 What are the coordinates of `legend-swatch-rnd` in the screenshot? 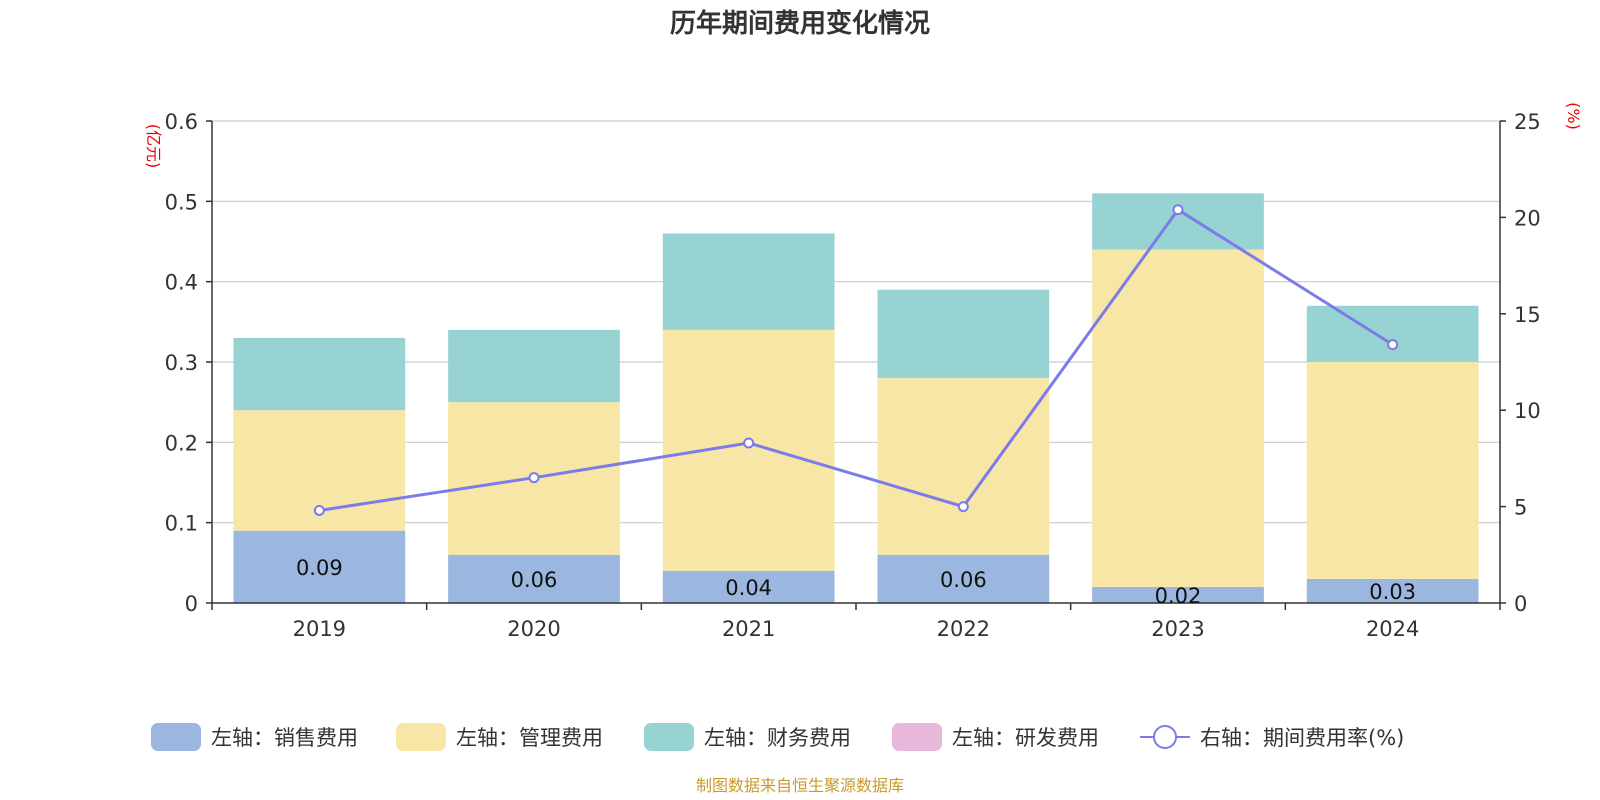 It's located at (917, 737).